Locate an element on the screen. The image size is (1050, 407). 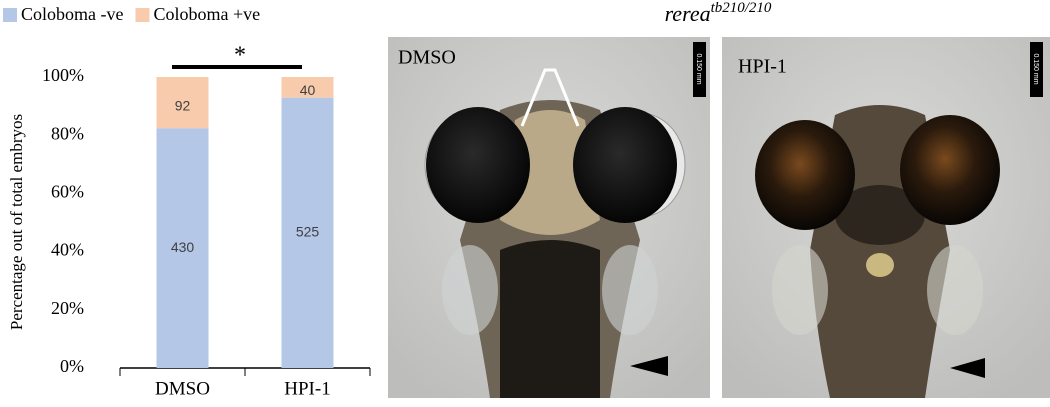
x-tick-label: DMSO is located at coordinates (182, 388).